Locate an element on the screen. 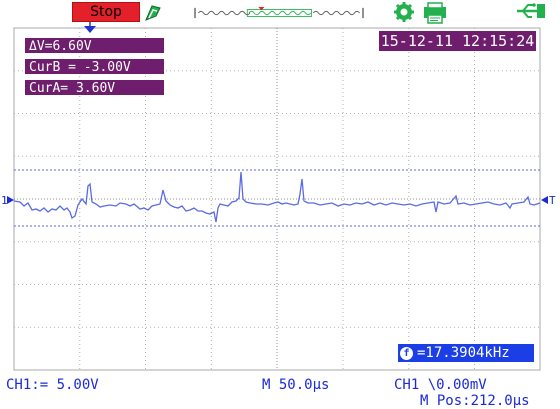 The height and width of the screenshot is (409, 560). ch1-trace is located at coordinates (277, 197).